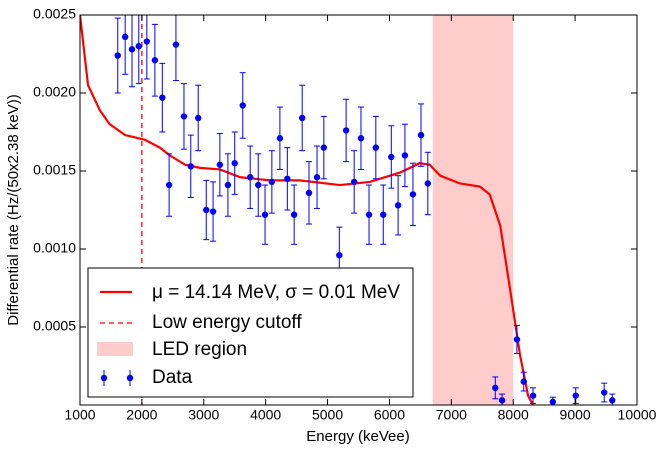  I want to click on x-tick-label: 5000, so click(327, 415).